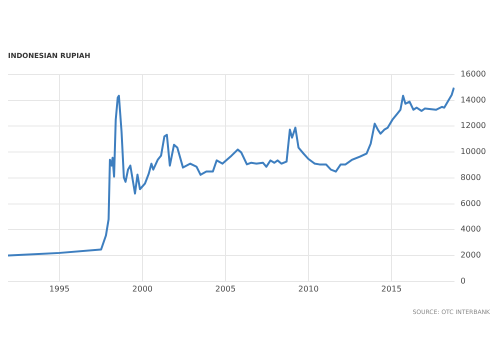  I want to click on y-tick-label: 0, so click(463, 281).